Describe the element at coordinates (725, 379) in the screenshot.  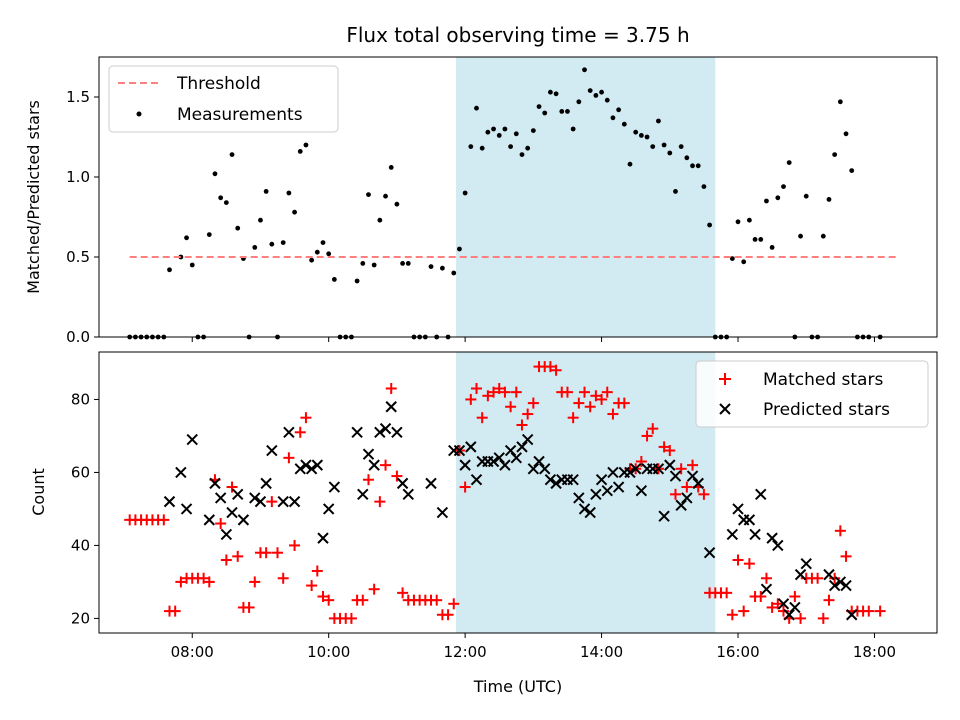
I see `legend-matched-swatch` at that location.